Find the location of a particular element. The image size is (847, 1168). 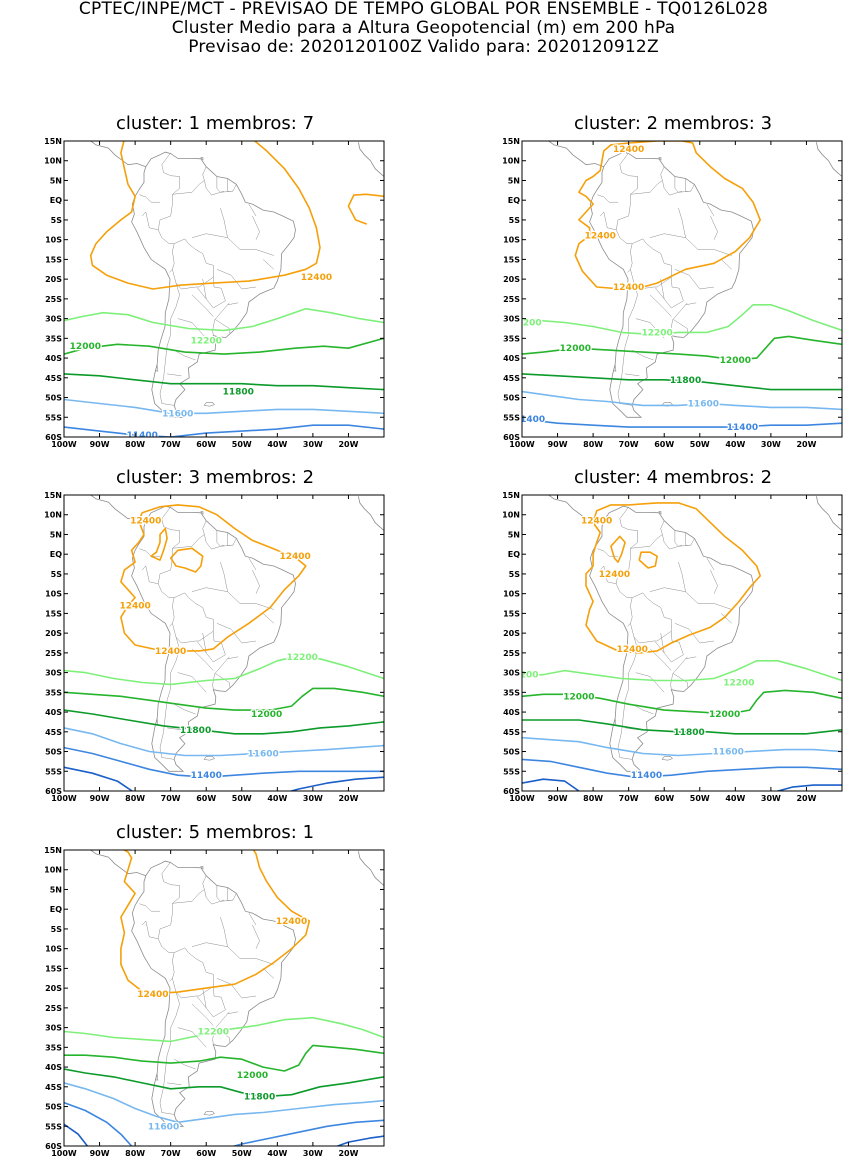

contour-label: 200 is located at coordinates (529, 676).